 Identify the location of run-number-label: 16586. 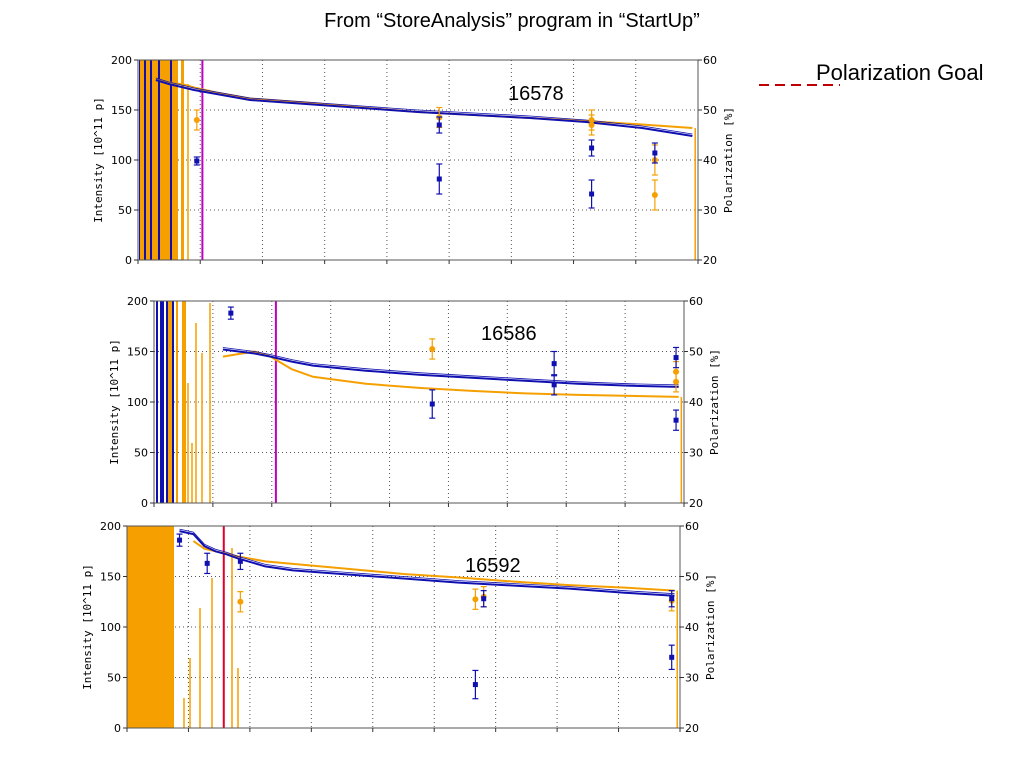
(509, 334).